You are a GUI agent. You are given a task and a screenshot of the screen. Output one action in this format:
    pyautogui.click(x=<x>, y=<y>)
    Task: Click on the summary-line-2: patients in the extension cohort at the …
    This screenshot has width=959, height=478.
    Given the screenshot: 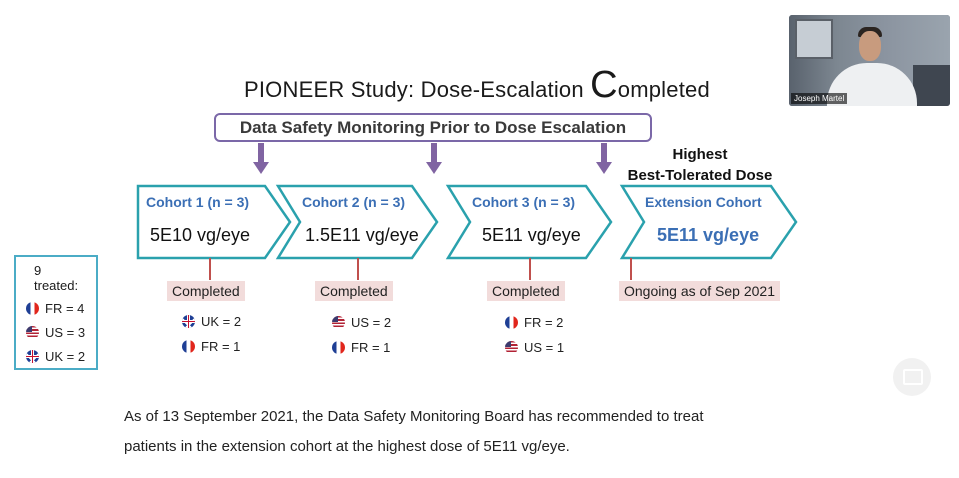 What is the action you would take?
    pyautogui.click(x=347, y=446)
    